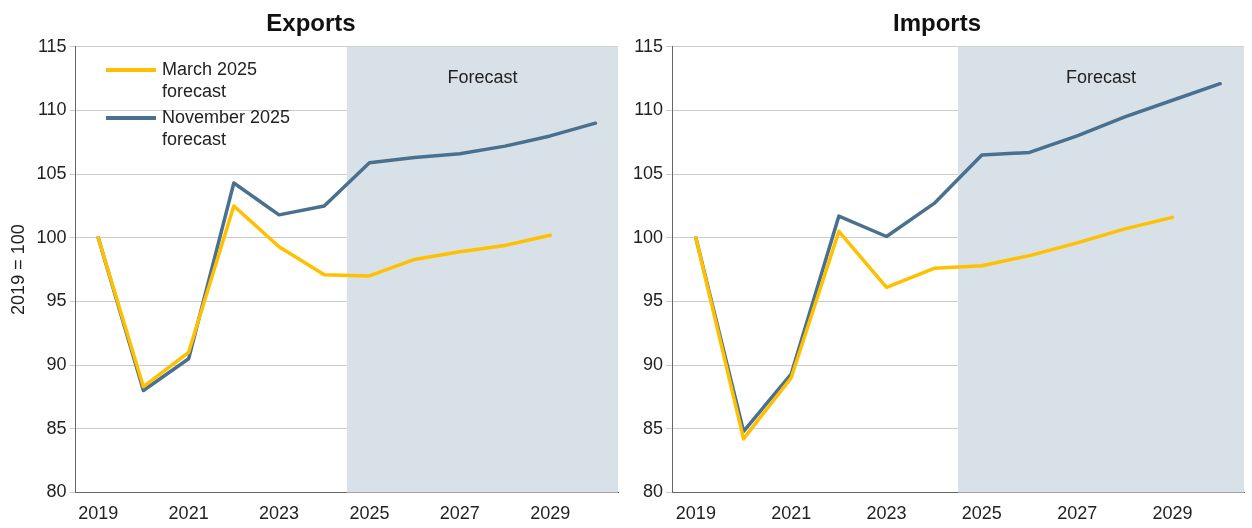 The image size is (1252, 528). I want to click on y-axis-title: 2019 = 100, so click(17, 269).